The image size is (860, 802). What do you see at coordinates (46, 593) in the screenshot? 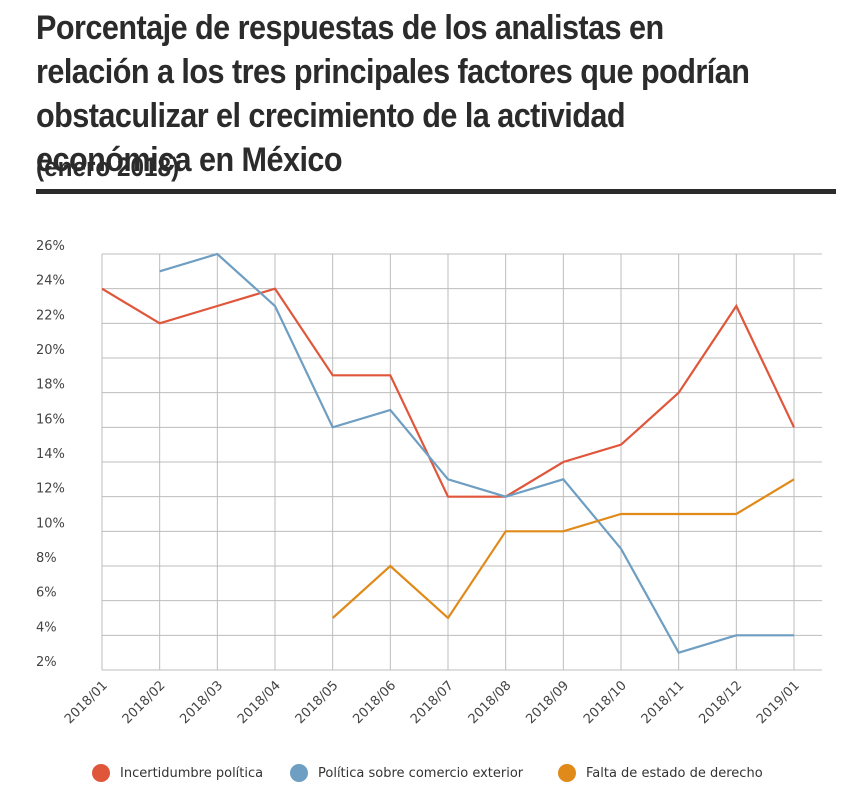
I see `y-tick-label: 6%` at bounding box center [46, 593].